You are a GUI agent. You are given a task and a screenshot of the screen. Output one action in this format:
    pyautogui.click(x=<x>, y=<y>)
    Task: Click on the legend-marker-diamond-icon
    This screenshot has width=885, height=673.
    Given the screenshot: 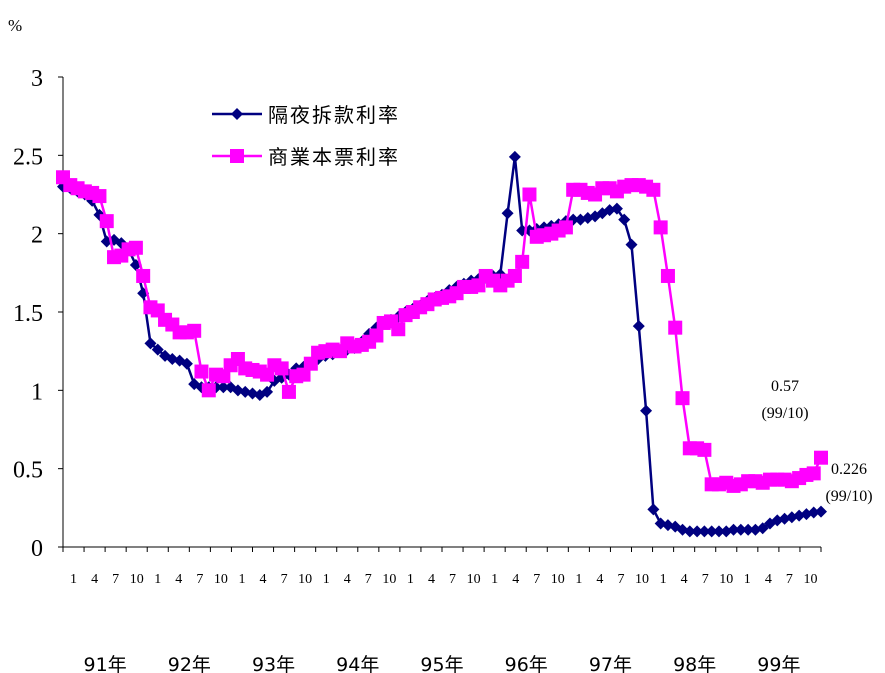 What is the action you would take?
    pyautogui.click(x=237, y=114)
    